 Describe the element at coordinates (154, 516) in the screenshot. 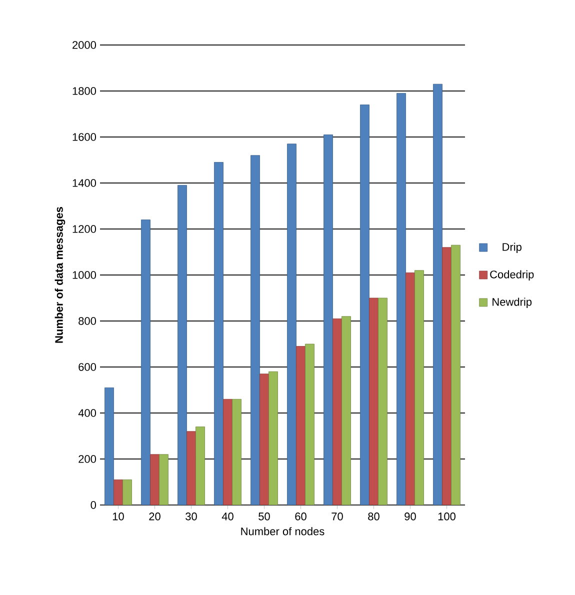

I see `x-tick-label: 20` at that location.